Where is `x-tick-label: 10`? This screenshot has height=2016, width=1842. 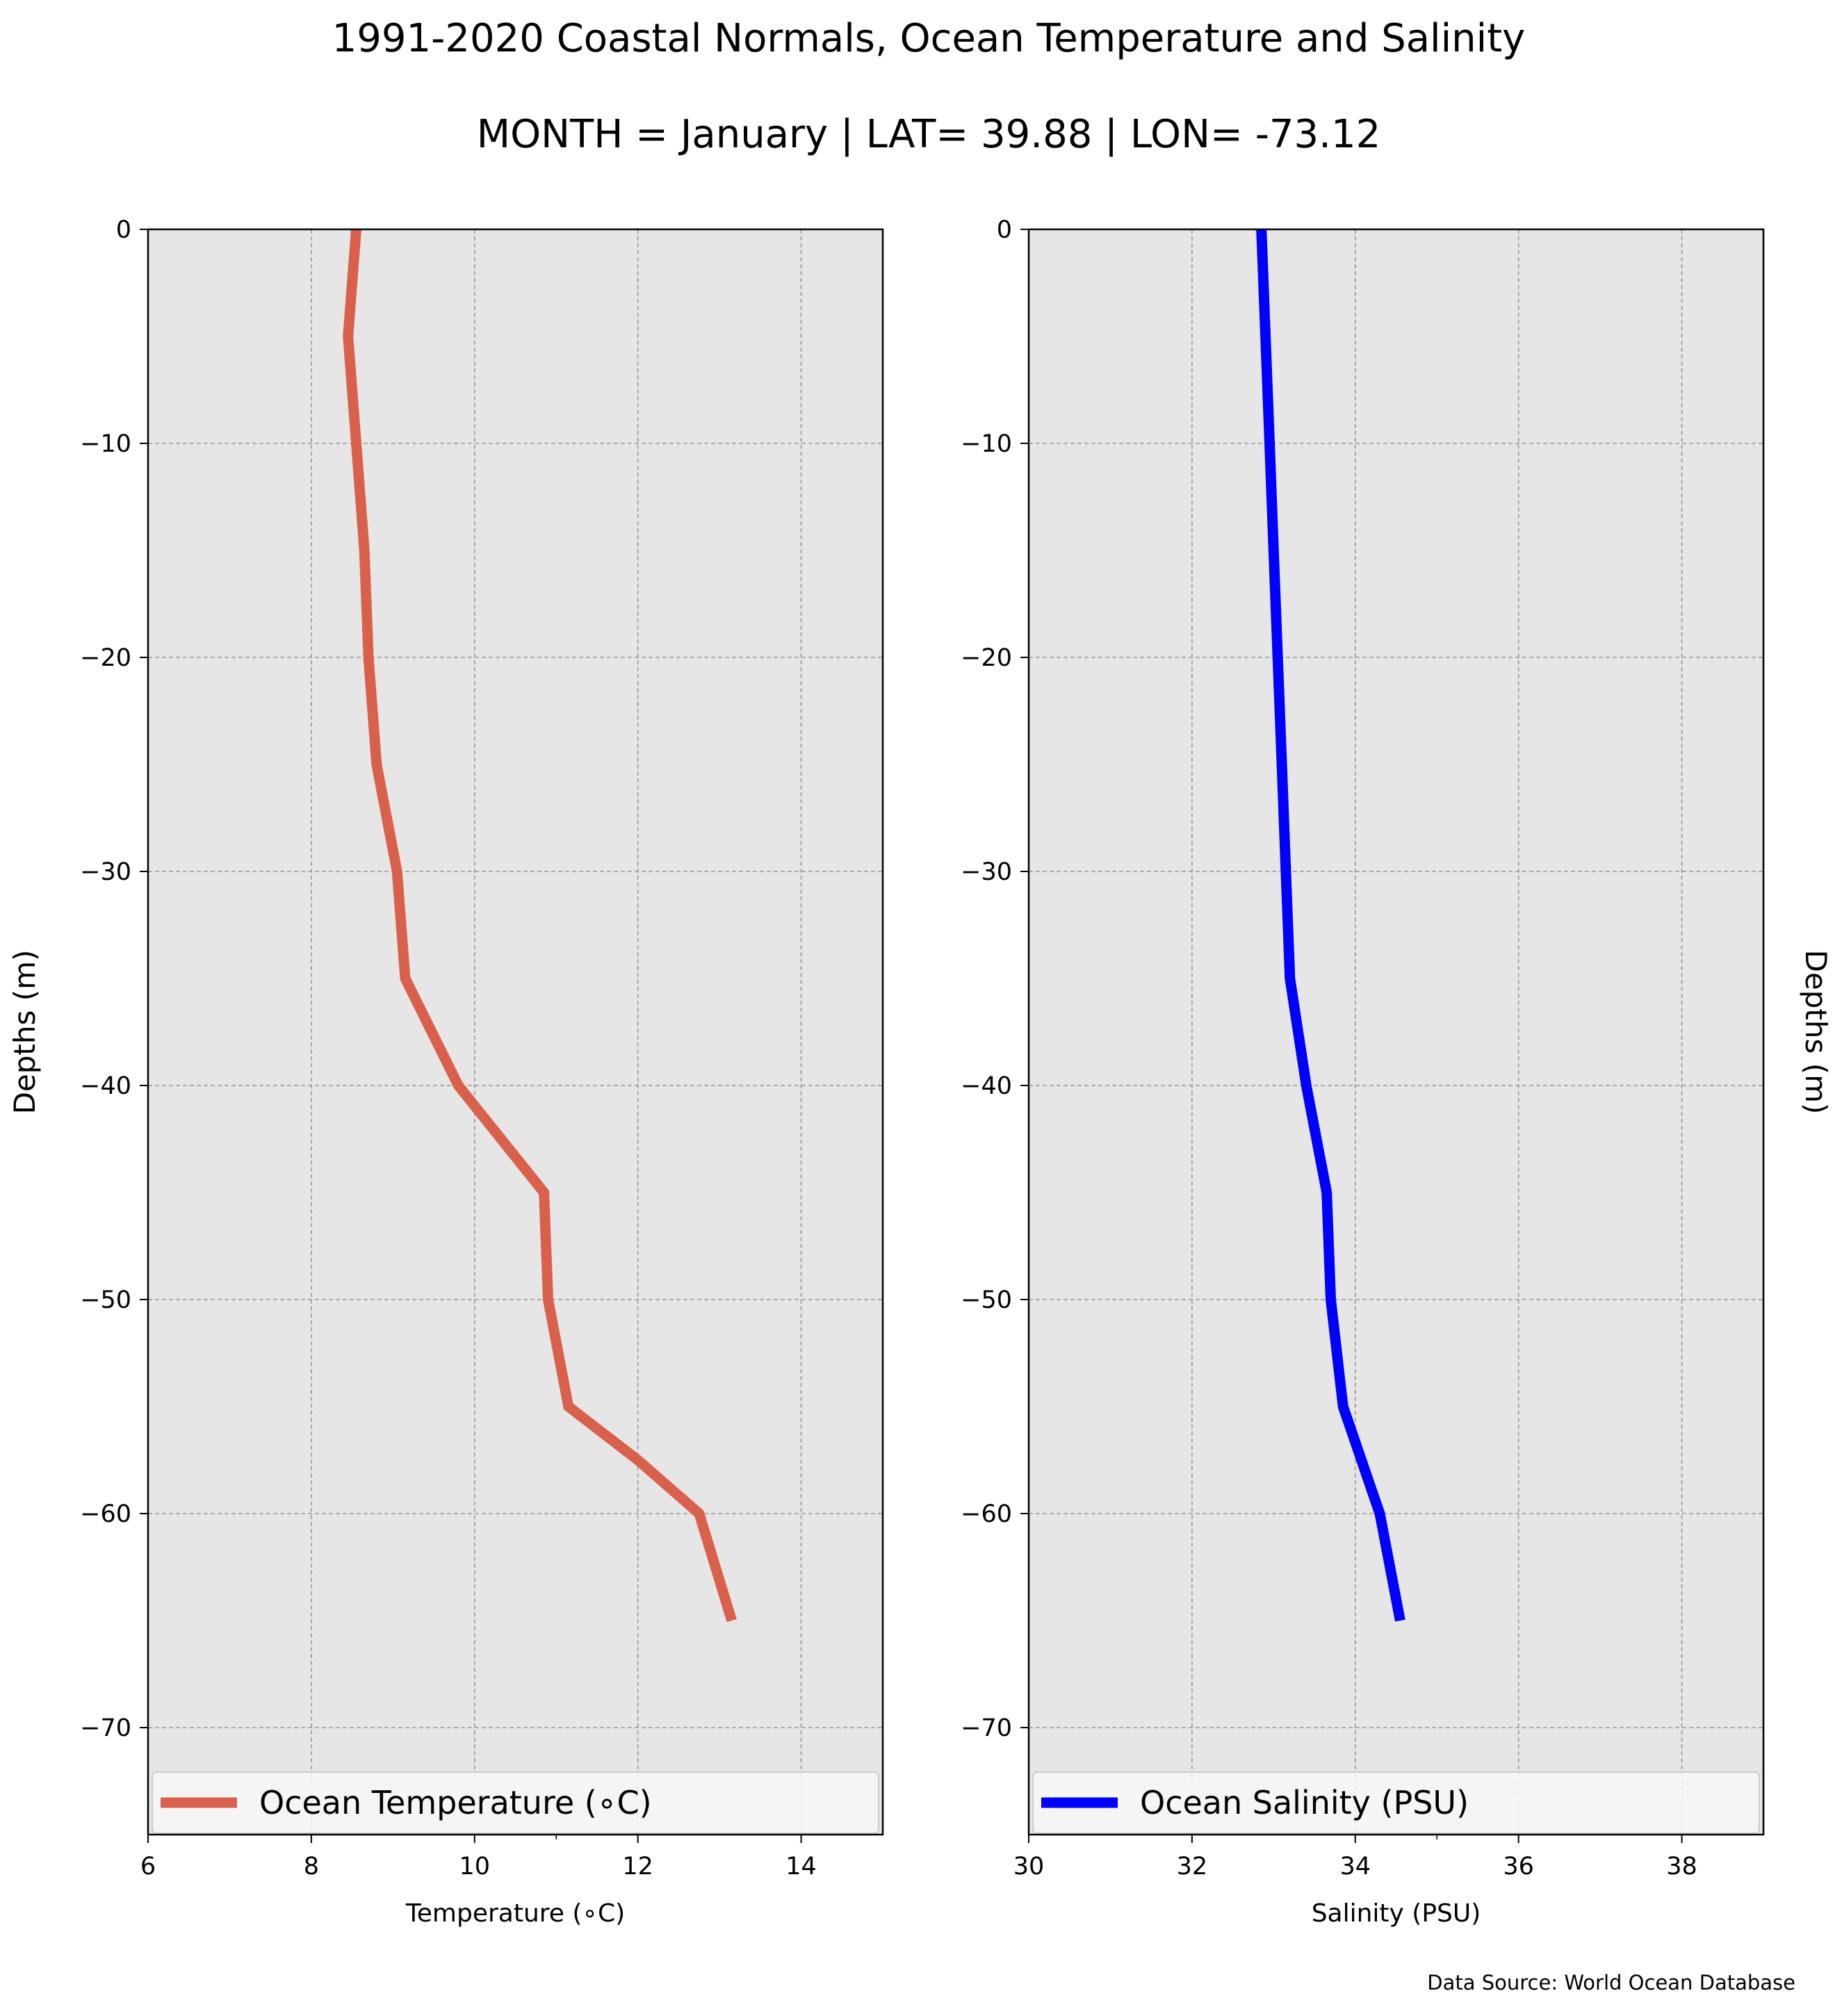 x-tick-label: 10 is located at coordinates (475, 1867).